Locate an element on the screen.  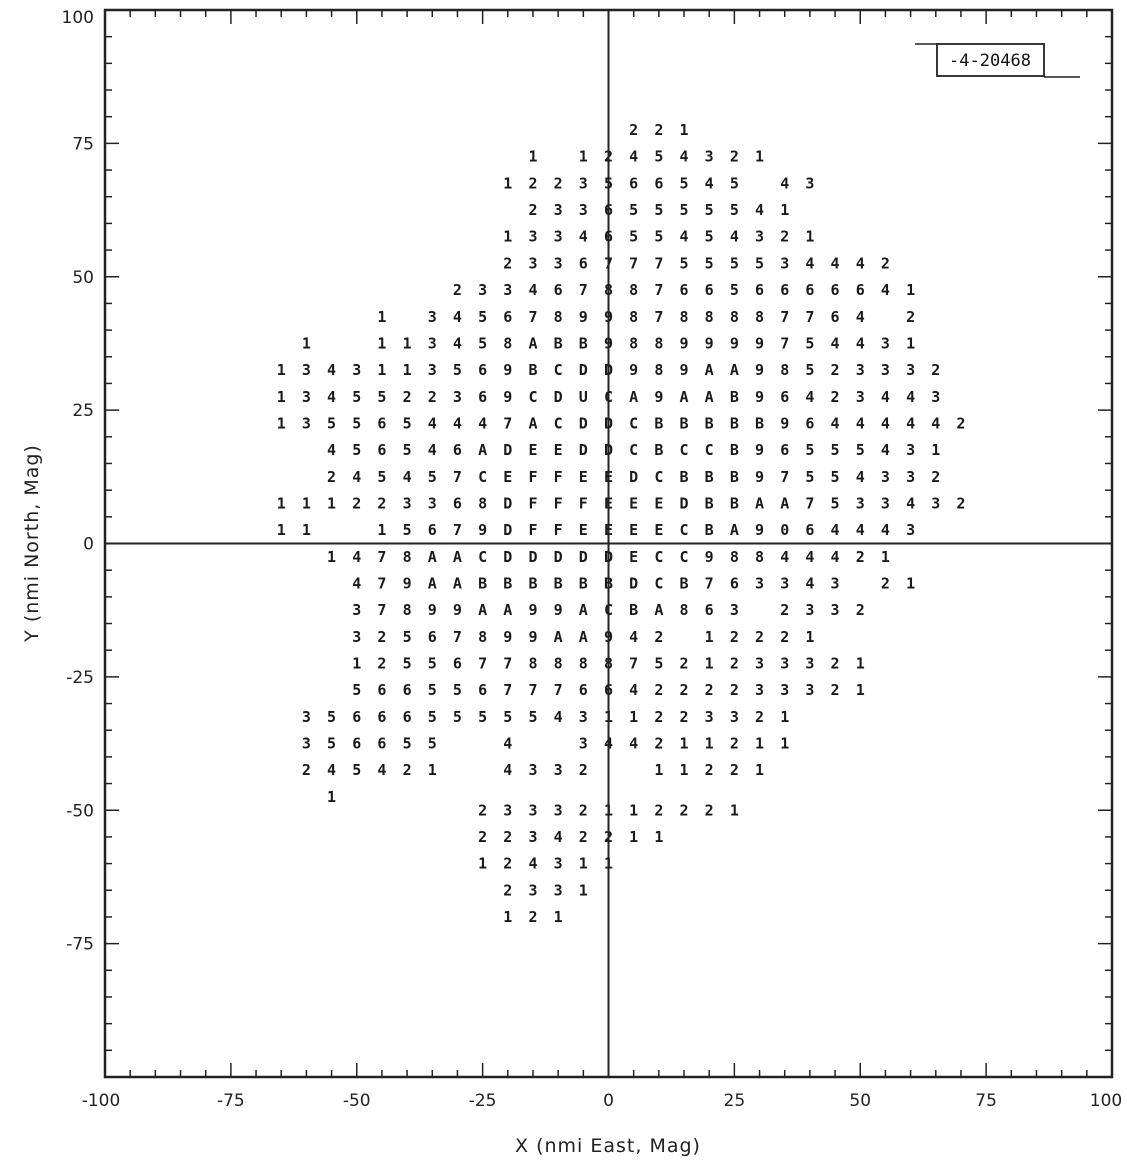
x-tick-label: 0 is located at coordinates (608, 1101).